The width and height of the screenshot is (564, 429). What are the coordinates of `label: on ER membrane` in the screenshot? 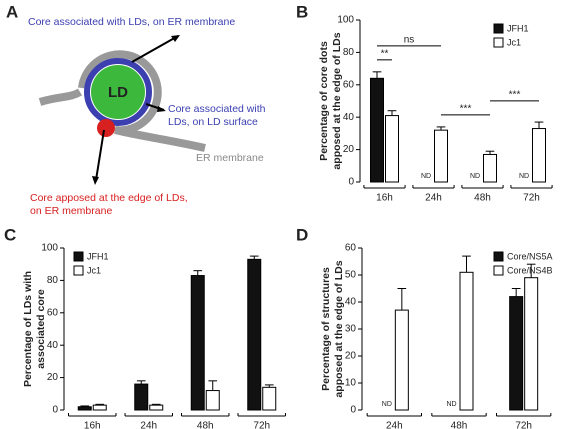 It's located at (71, 211).